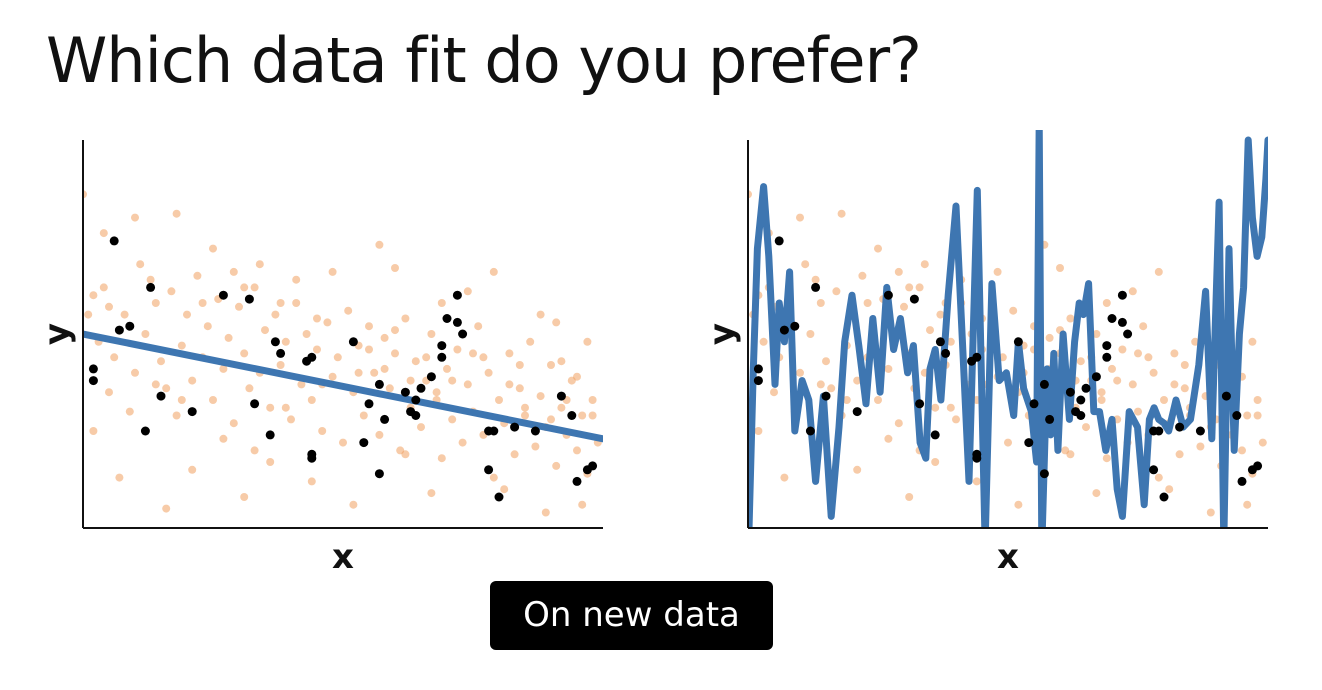 The image size is (1322, 690). I want to click on x-axis-label: x, so click(1008, 557).